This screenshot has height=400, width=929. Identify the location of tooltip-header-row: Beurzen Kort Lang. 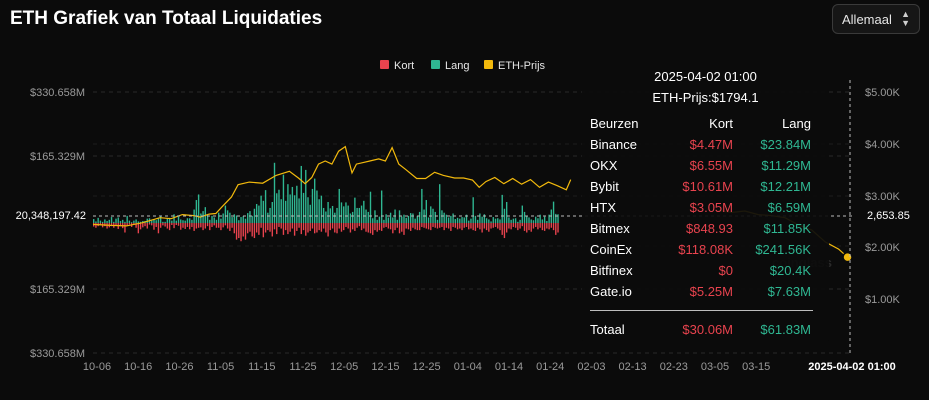
(705, 123).